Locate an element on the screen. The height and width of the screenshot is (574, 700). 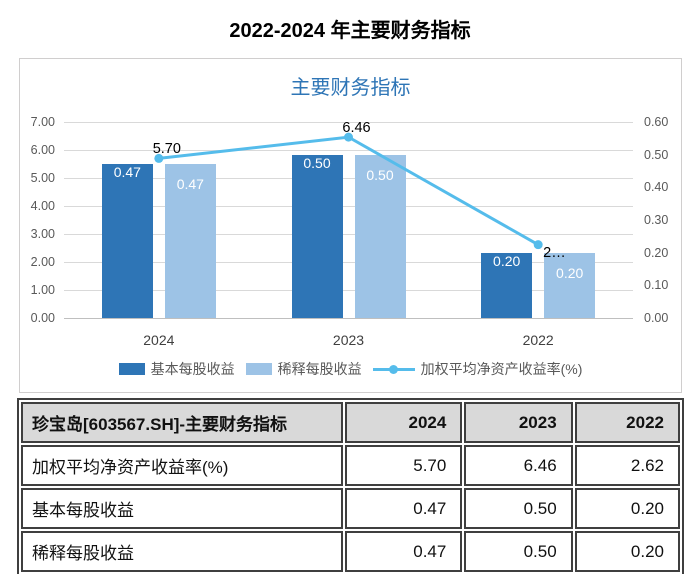
right-axis-tick: 0.20 is located at coordinates (656, 252).